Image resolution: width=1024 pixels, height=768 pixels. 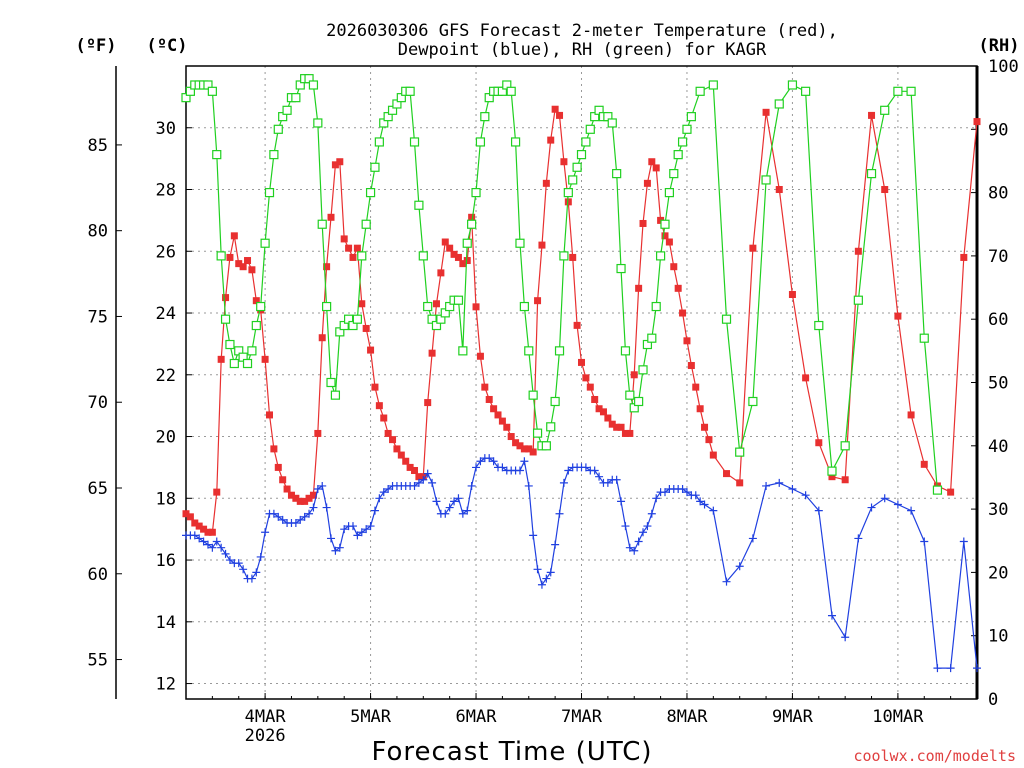 What do you see at coordinates (1003, 67) in the screenshot?
I see `rh-tick-label: 100` at bounding box center [1003, 67].